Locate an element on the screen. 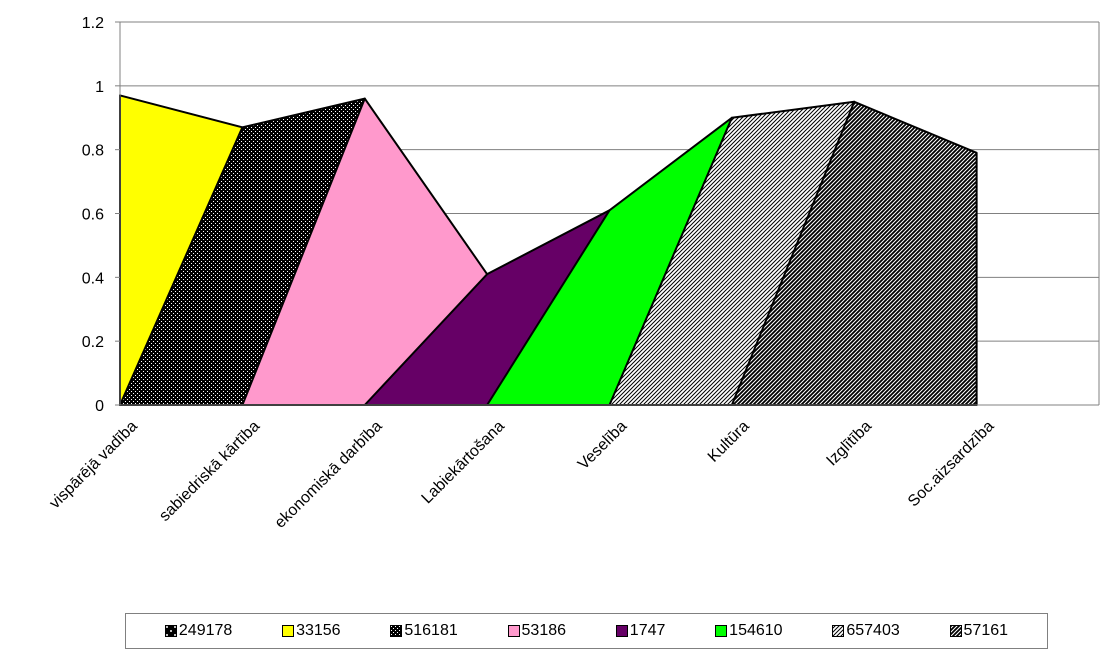 Image resolution: width=1106 pixels, height=649 pixels. legend-label: 154610 is located at coordinates (756, 630).